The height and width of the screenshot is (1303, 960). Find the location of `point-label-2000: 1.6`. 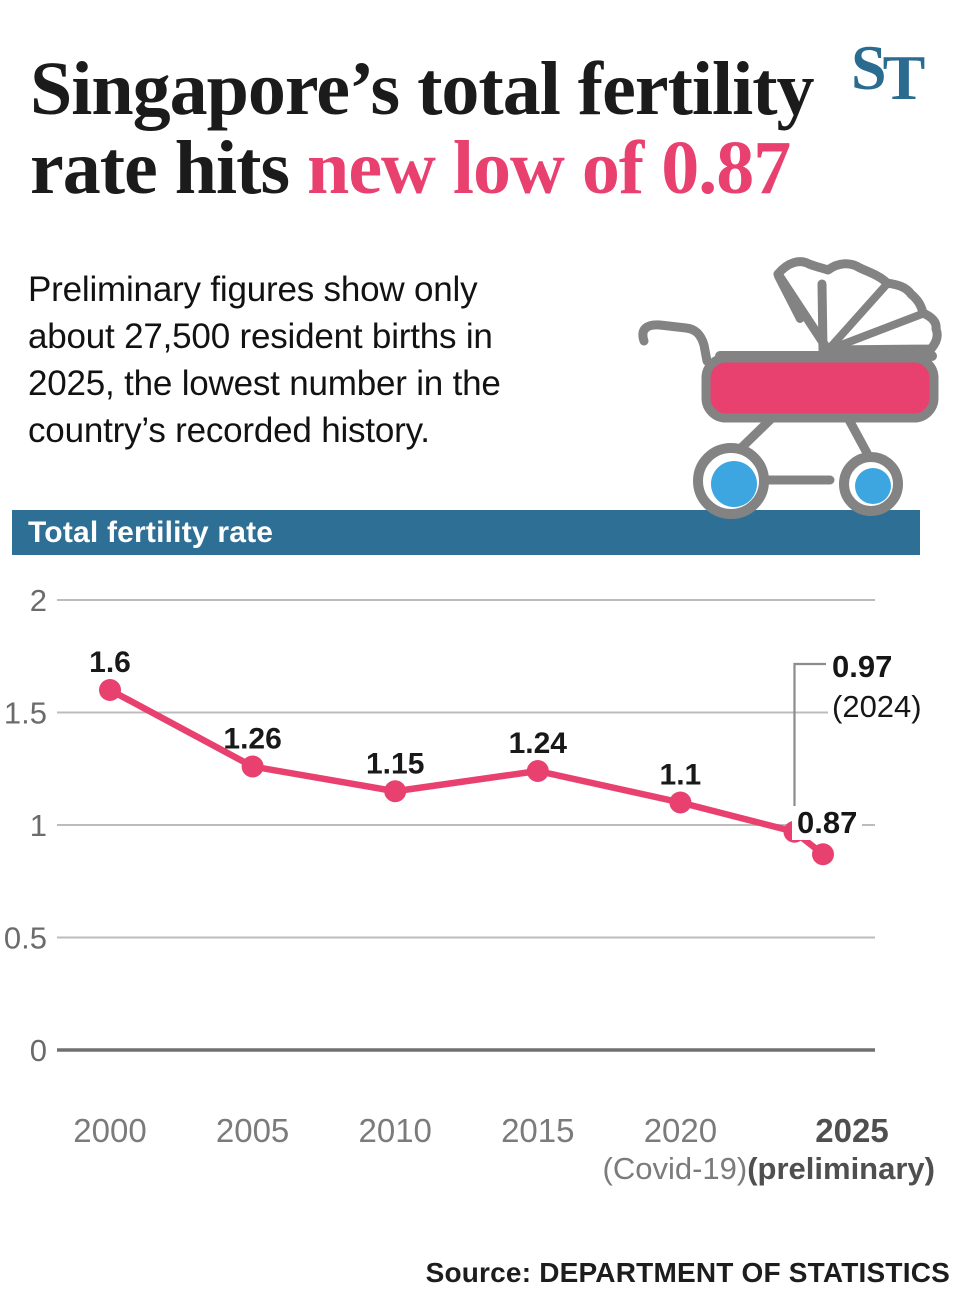

point-label-2000: 1.6 is located at coordinates (110, 662).